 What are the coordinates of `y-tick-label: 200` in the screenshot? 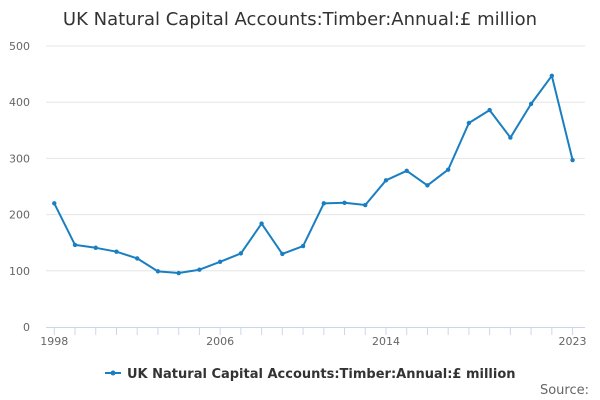 It's located at (19, 215).